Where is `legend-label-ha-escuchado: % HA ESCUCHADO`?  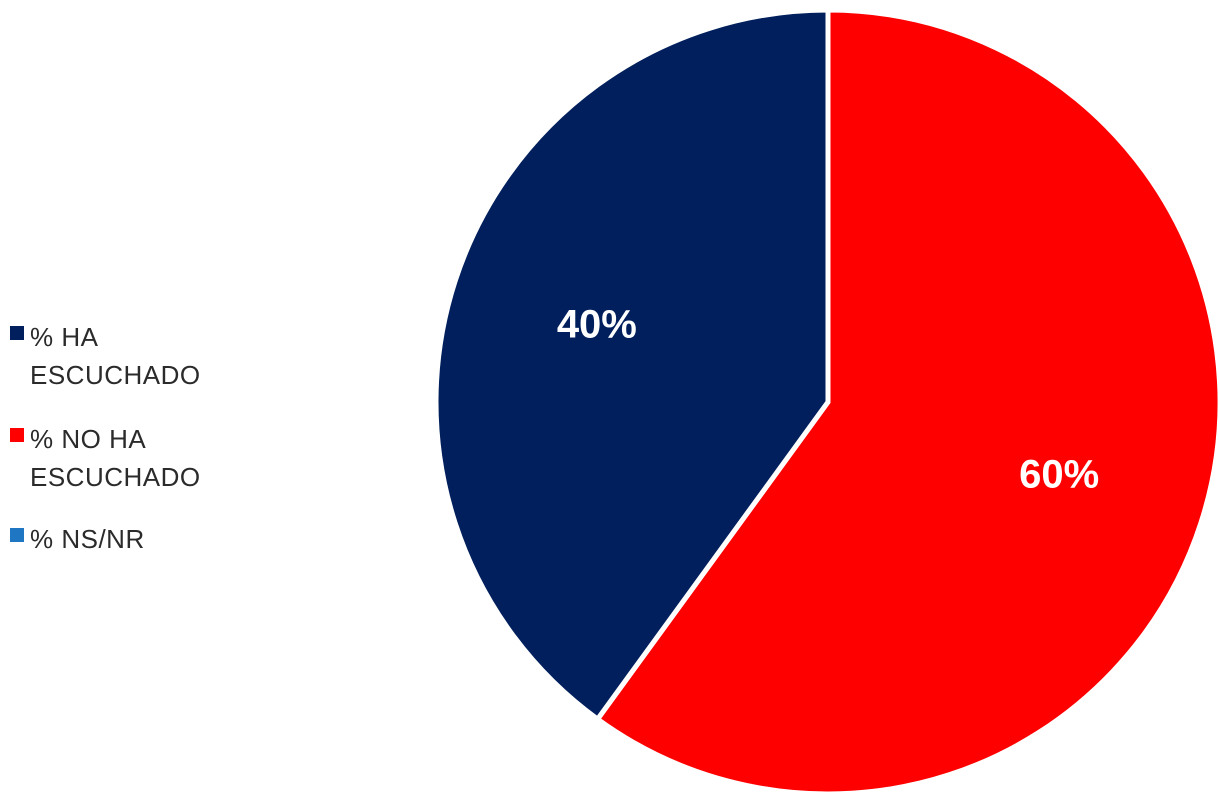
legend-label-ha-escuchado: % HA ESCUCHADO is located at coordinates (115, 356).